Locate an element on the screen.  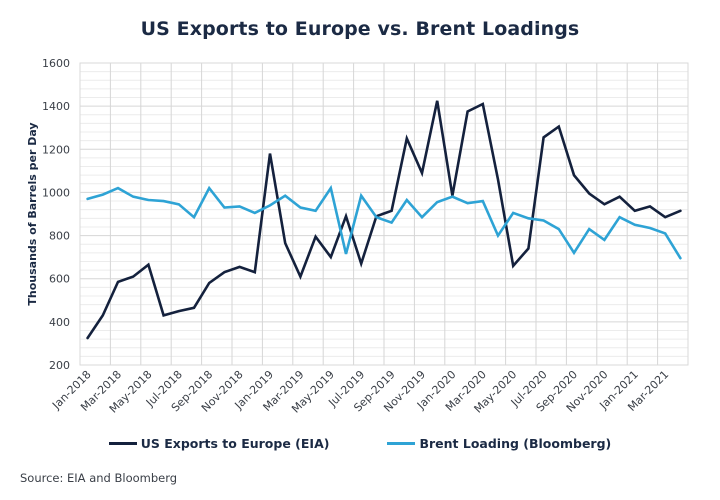
legend-item-us-exports: US Exports to Europe (EIA) is located at coordinates (219, 443).